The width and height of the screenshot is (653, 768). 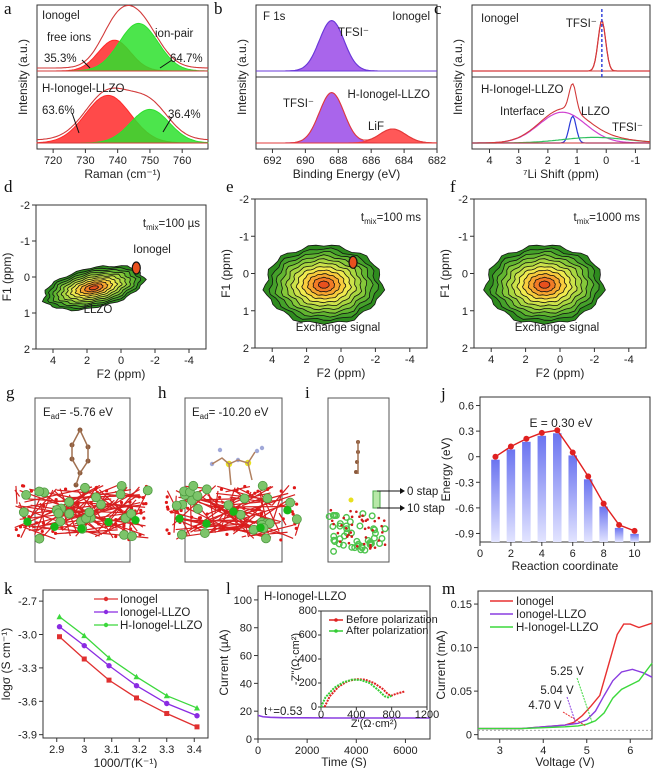 I want to click on x-axis-label: F2 (ppm), so click(x=341, y=373).